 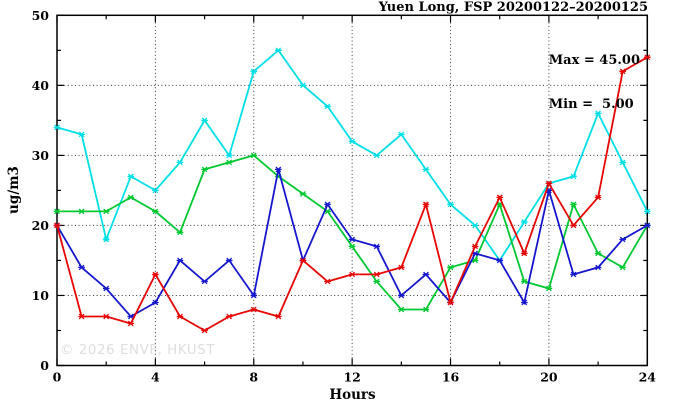 I want to click on chart-title: Yuen Long, FSP 20200122–20200125, so click(x=513, y=7).